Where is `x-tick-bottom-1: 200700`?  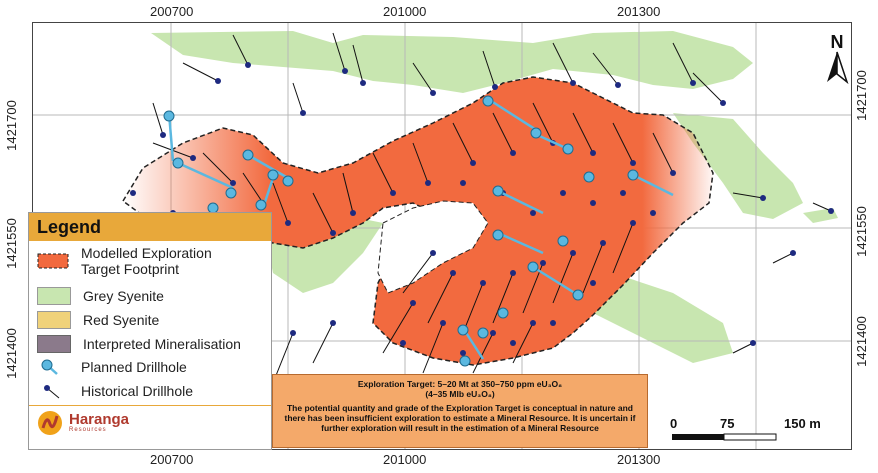 x-tick-bottom-1: 200700 is located at coordinates (172, 459).